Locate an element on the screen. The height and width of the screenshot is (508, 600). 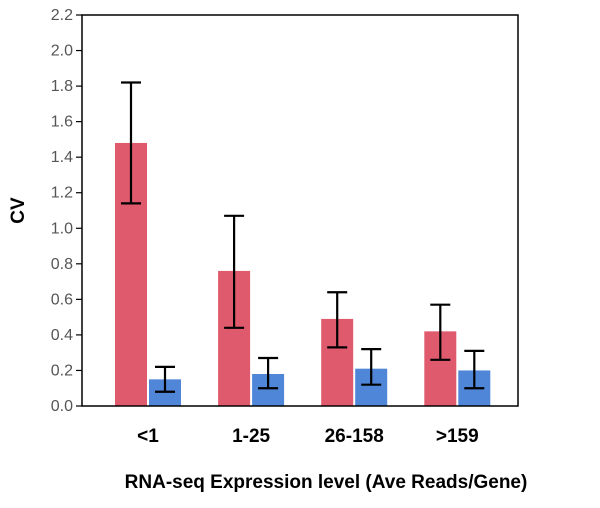
y-axis-title: CV is located at coordinates (18, 210).